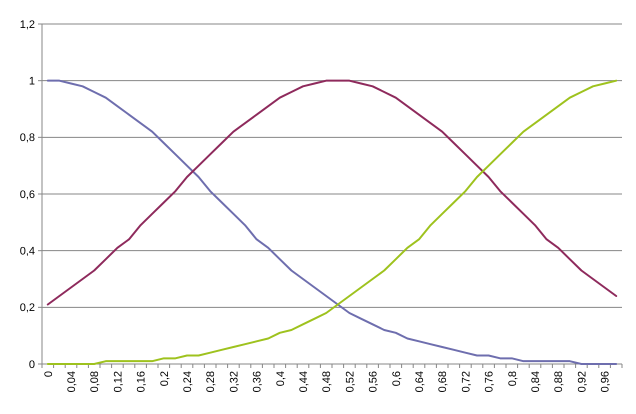 This screenshot has width=636, height=414. Describe the element at coordinates (164, 378) in the screenshot. I see `x-tick-label: 0,2` at that location.